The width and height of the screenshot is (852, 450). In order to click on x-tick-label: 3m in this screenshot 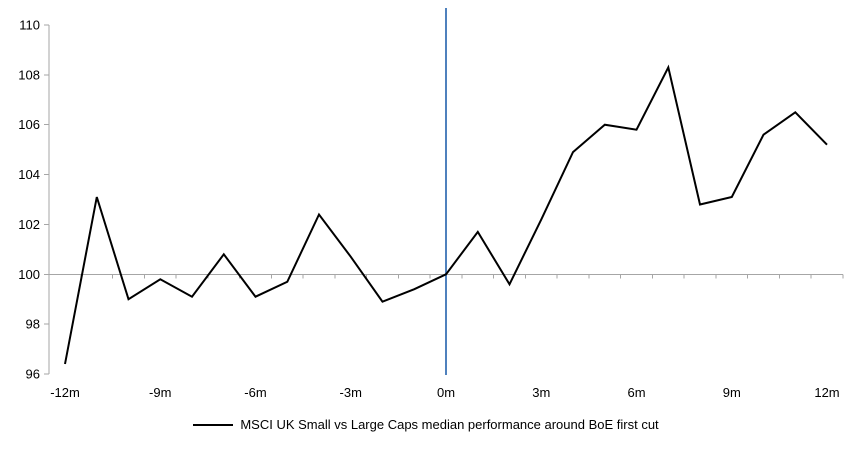, I will do `click(541, 392)`.